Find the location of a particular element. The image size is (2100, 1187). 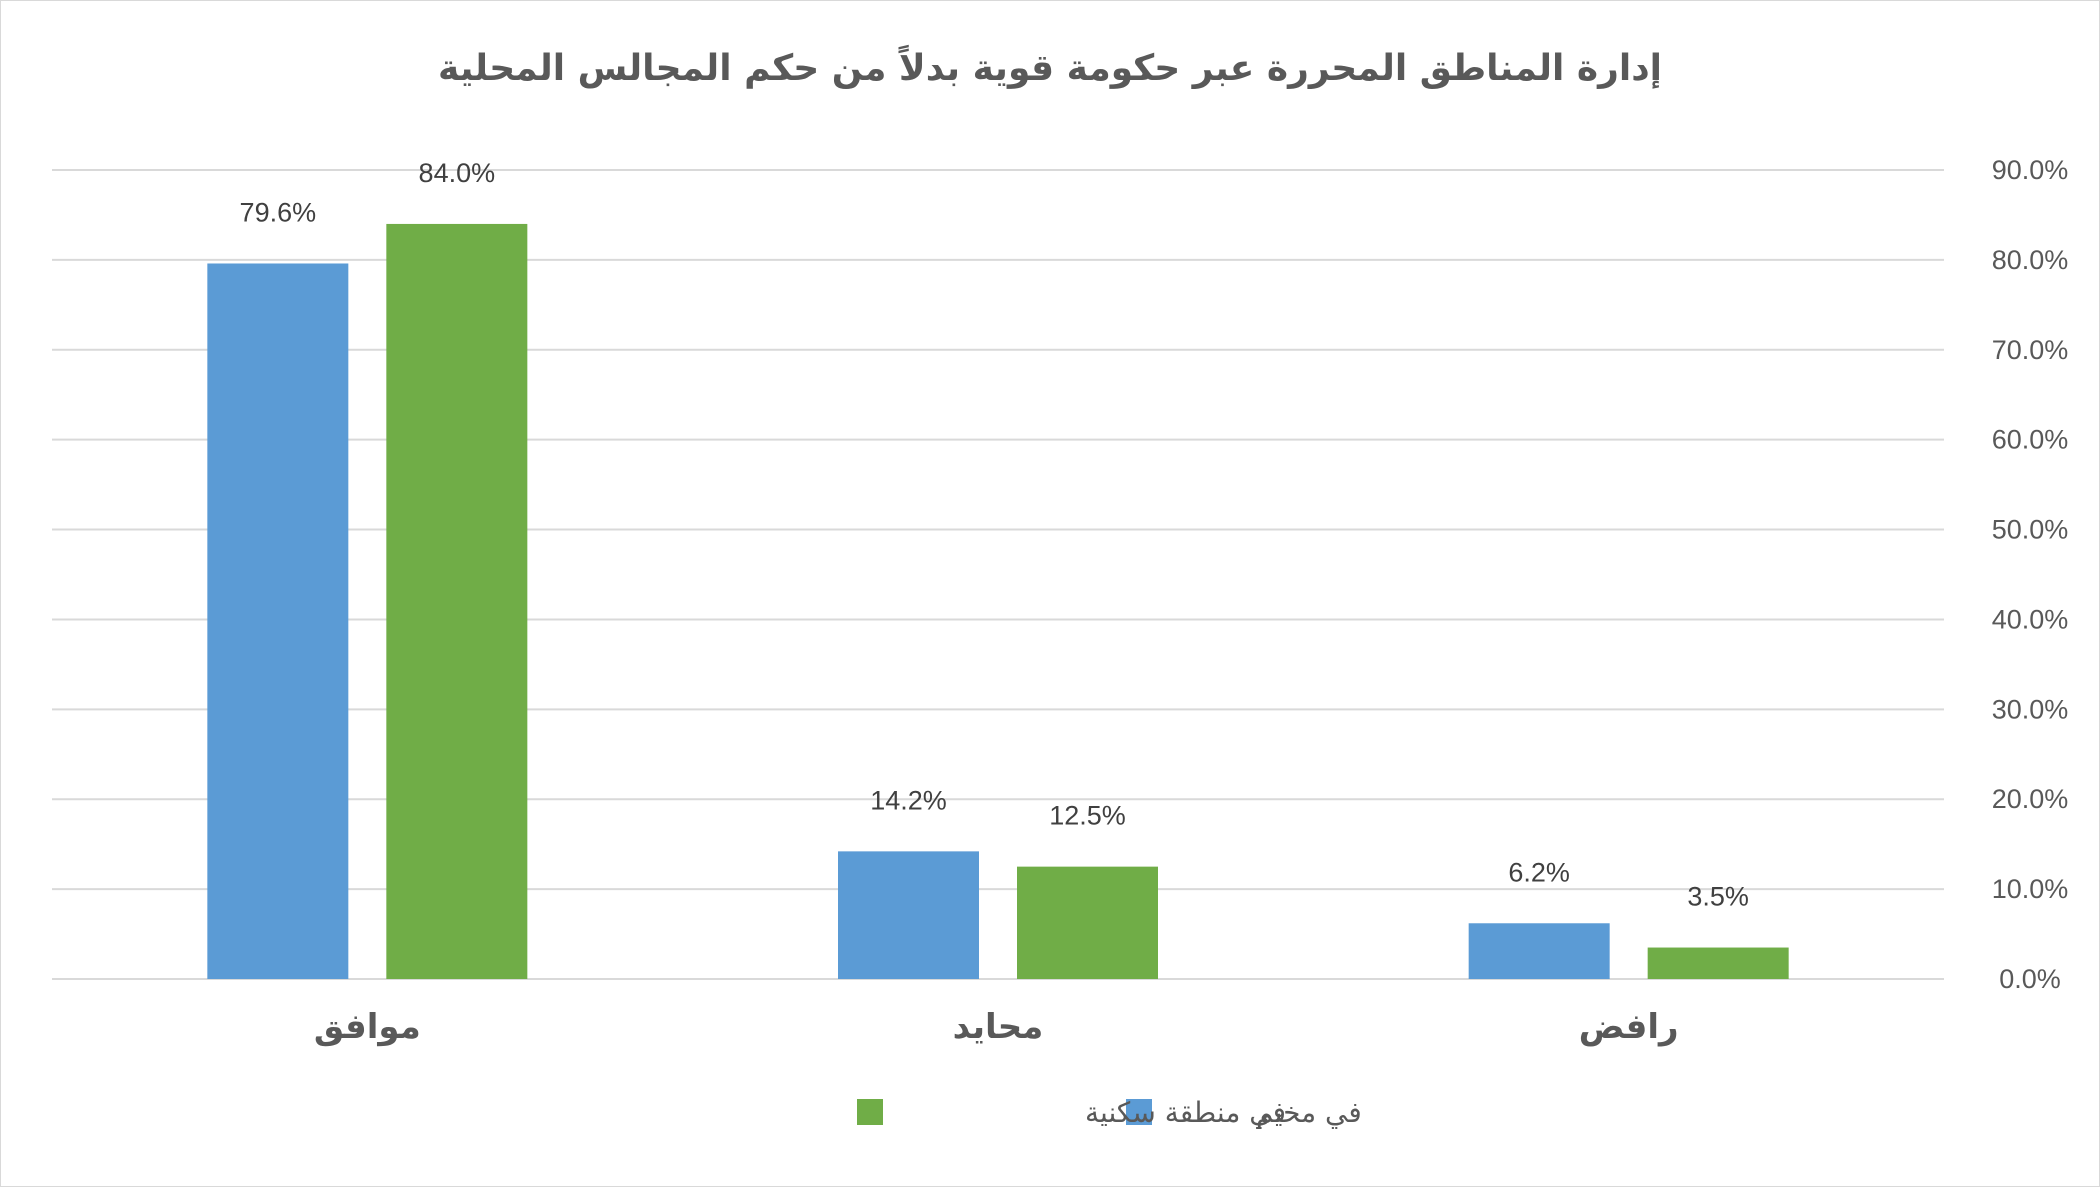

y-tick-label: 20.0% is located at coordinates (2030, 799).